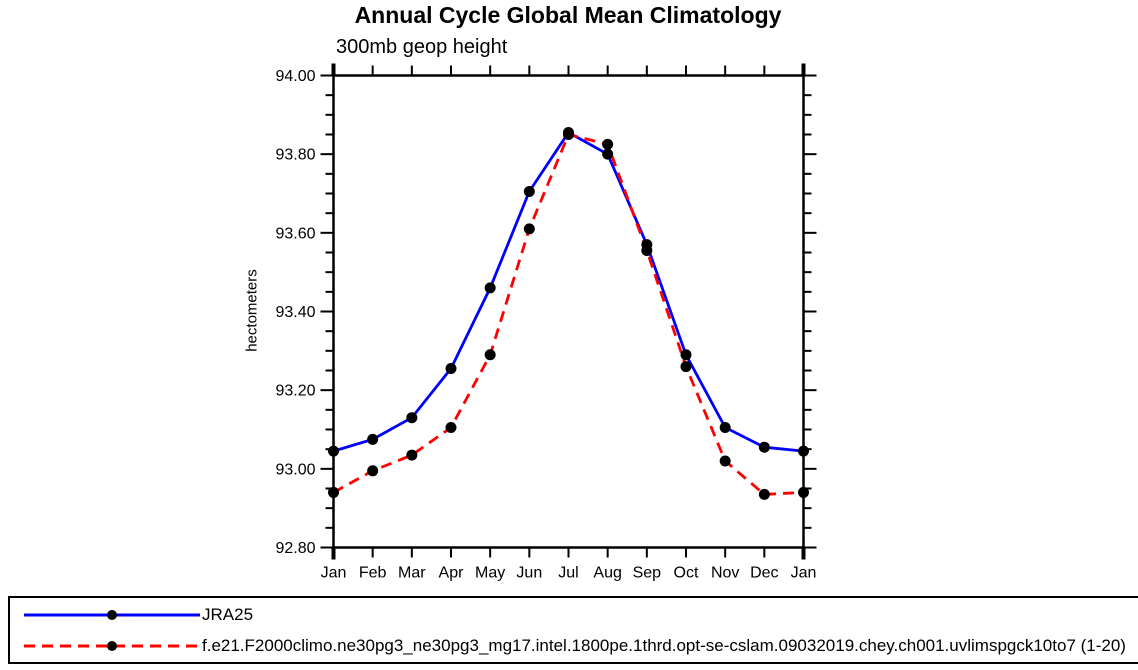  I want to click on y-tick-label: 93.00, so click(295, 469).